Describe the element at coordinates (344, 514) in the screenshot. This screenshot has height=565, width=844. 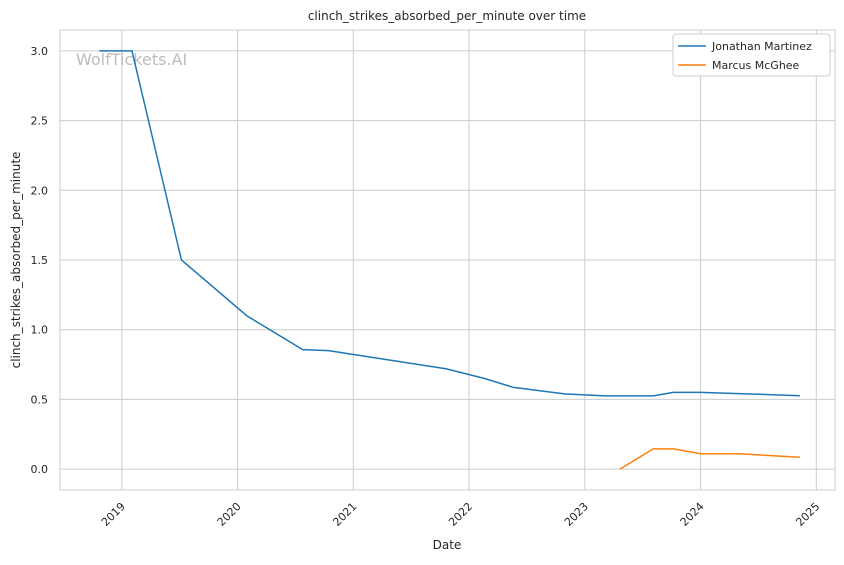
I see `x-tick-label: 2021` at that location.